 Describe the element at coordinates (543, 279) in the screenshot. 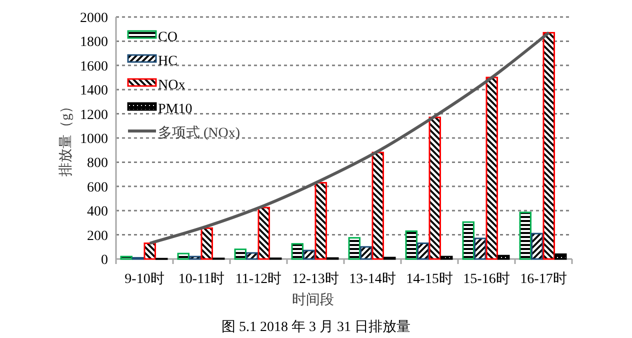

I see `x-tick-label: 16-17时` at that location.